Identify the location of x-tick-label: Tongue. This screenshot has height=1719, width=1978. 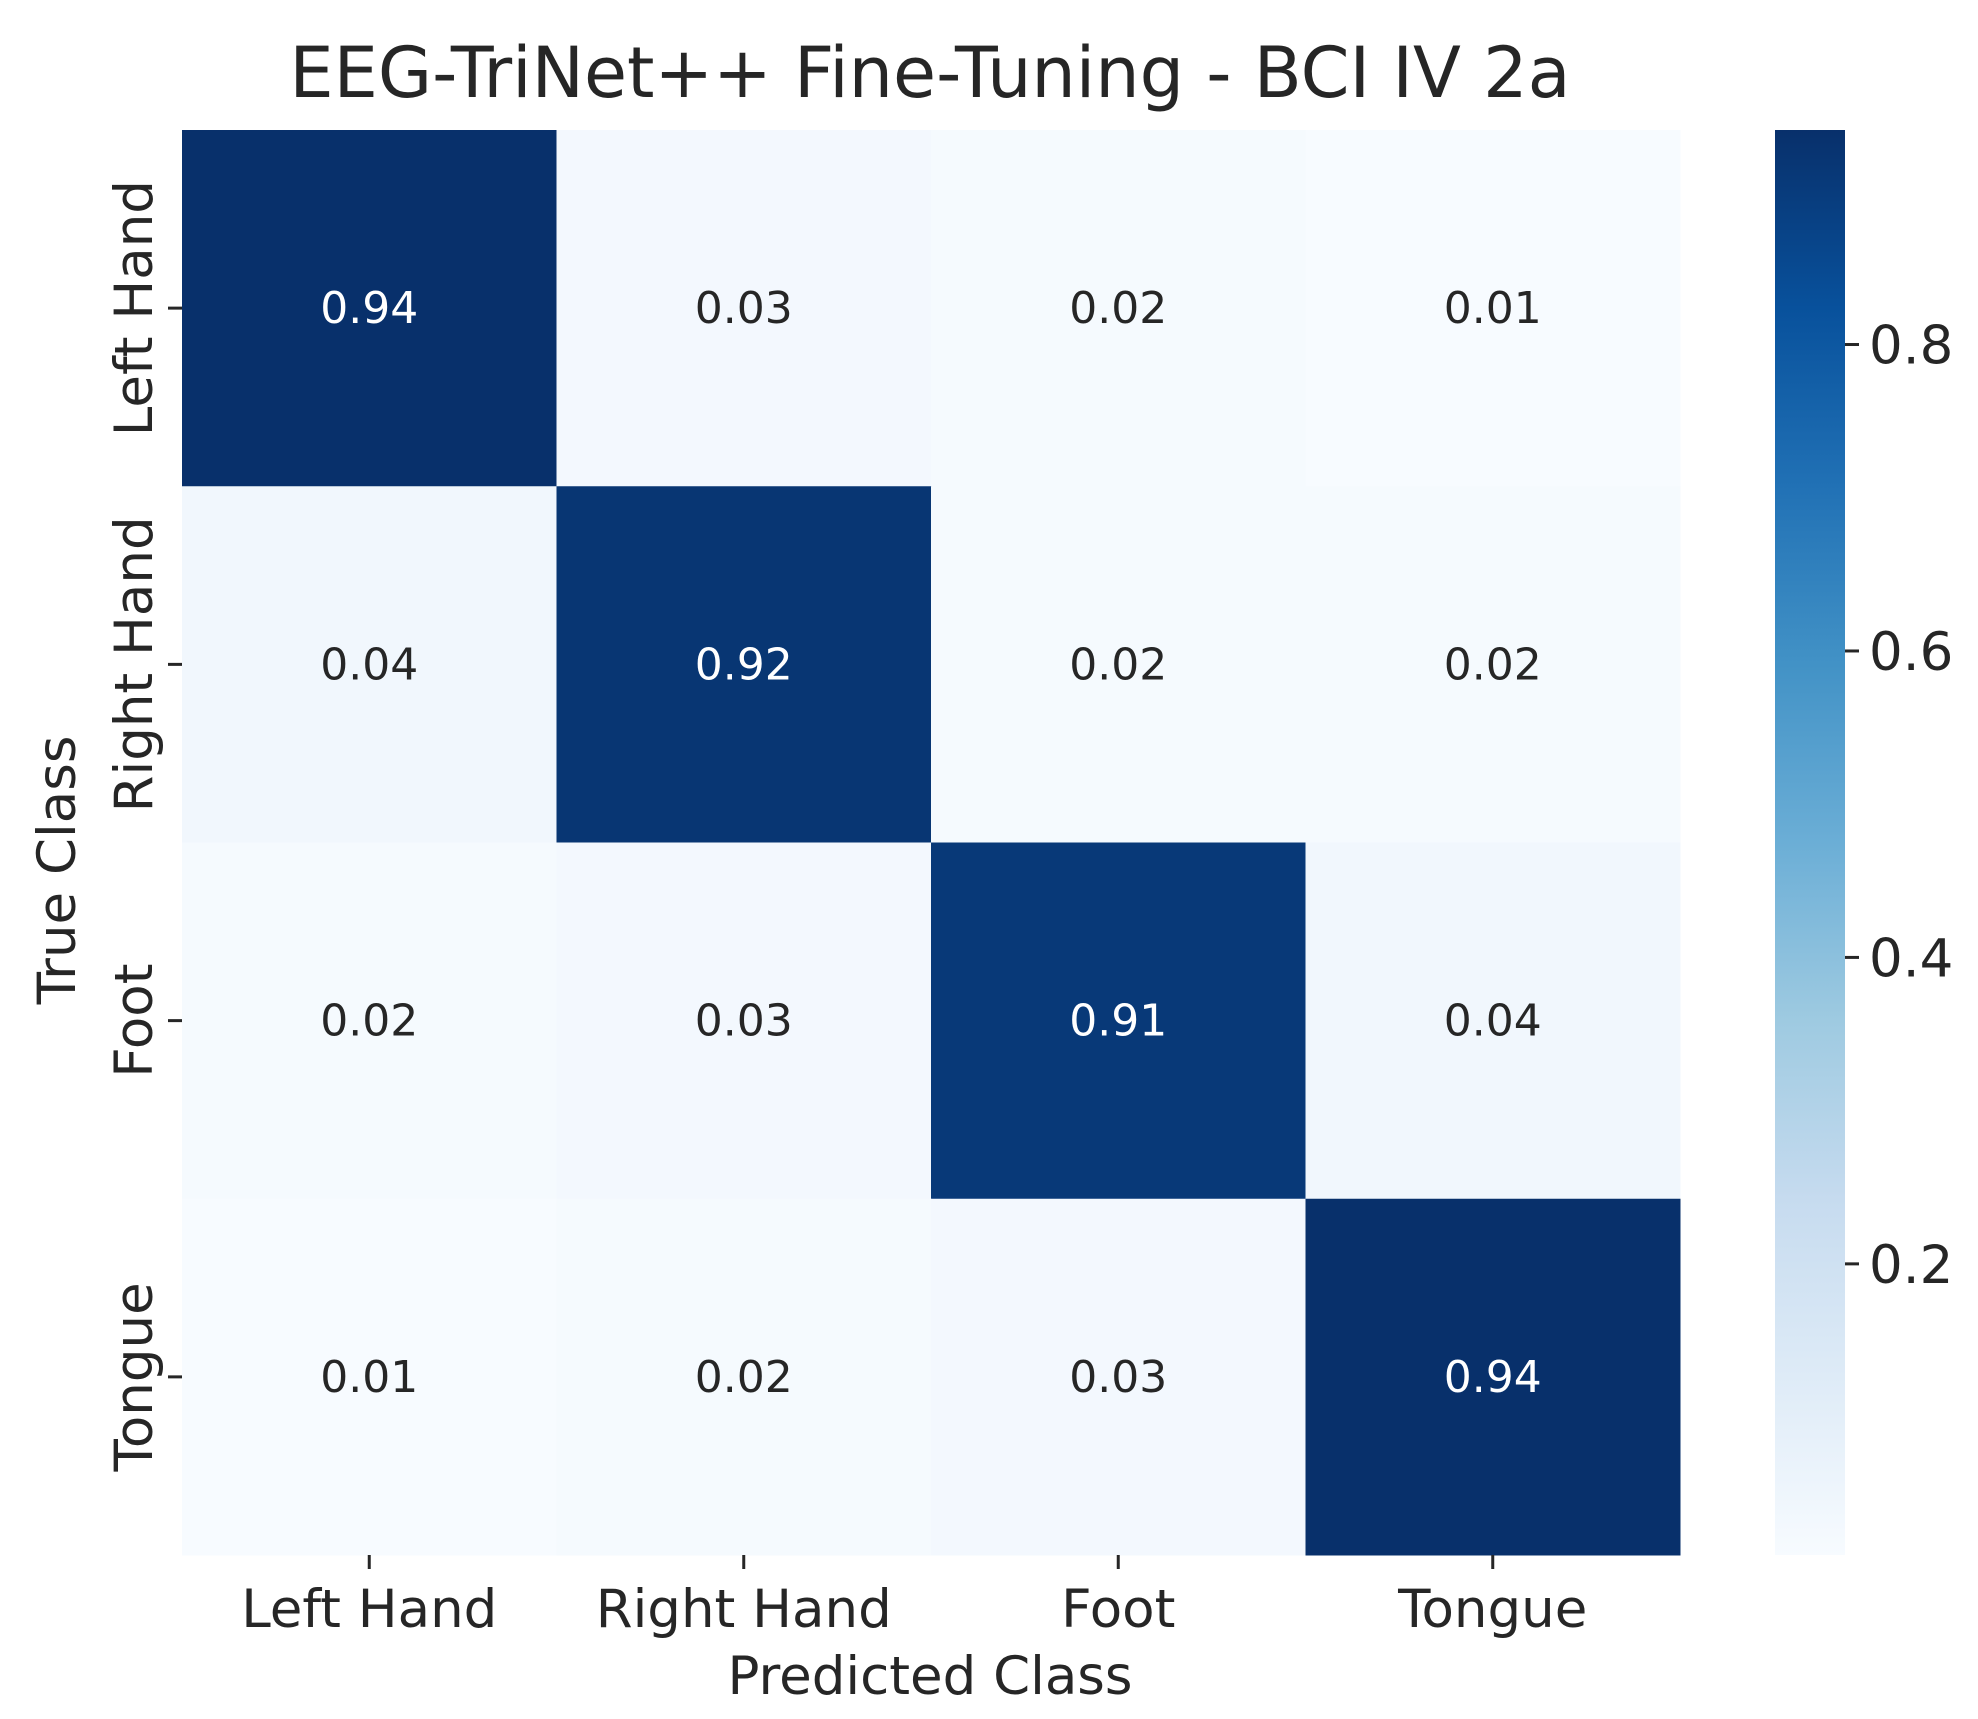
(1492, 1609).